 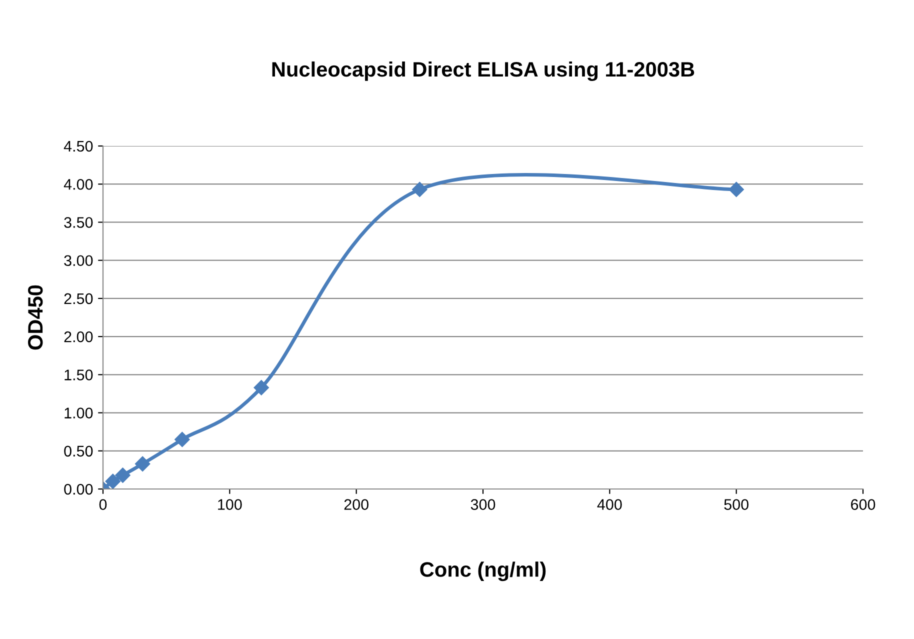 I want to click on y-tick-label: 3.50, so click(x=78, y=222).